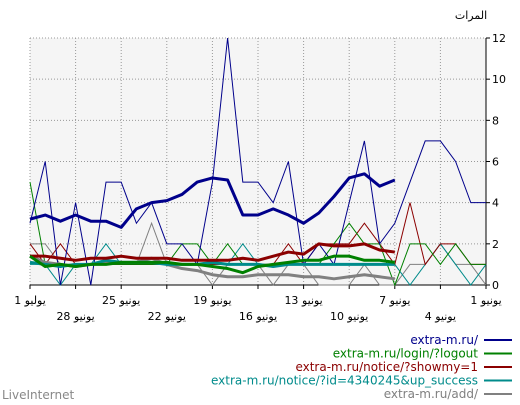 The image size is (520, 405). I want to click on legend-label: extra-m.ru/login/?logout, so click(406, 354).